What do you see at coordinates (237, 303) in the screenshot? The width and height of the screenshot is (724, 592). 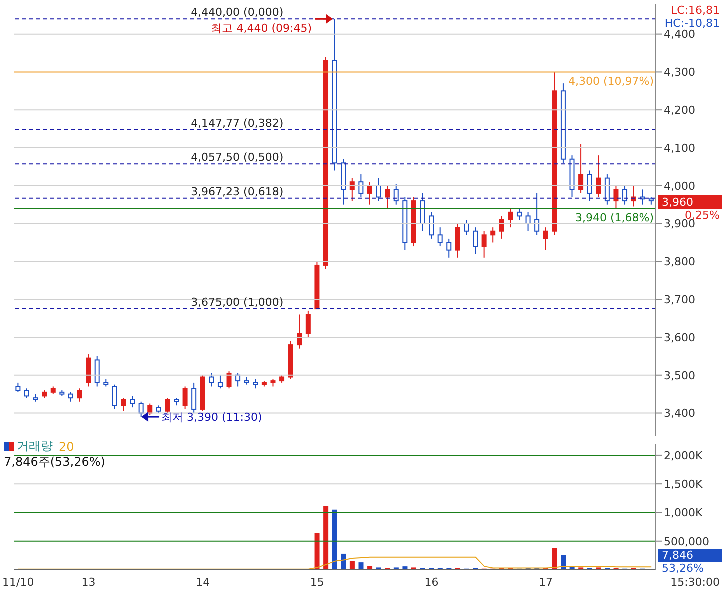 I see `annotation: 3,675,00 (1,000)` at bounding box center [237, 303].